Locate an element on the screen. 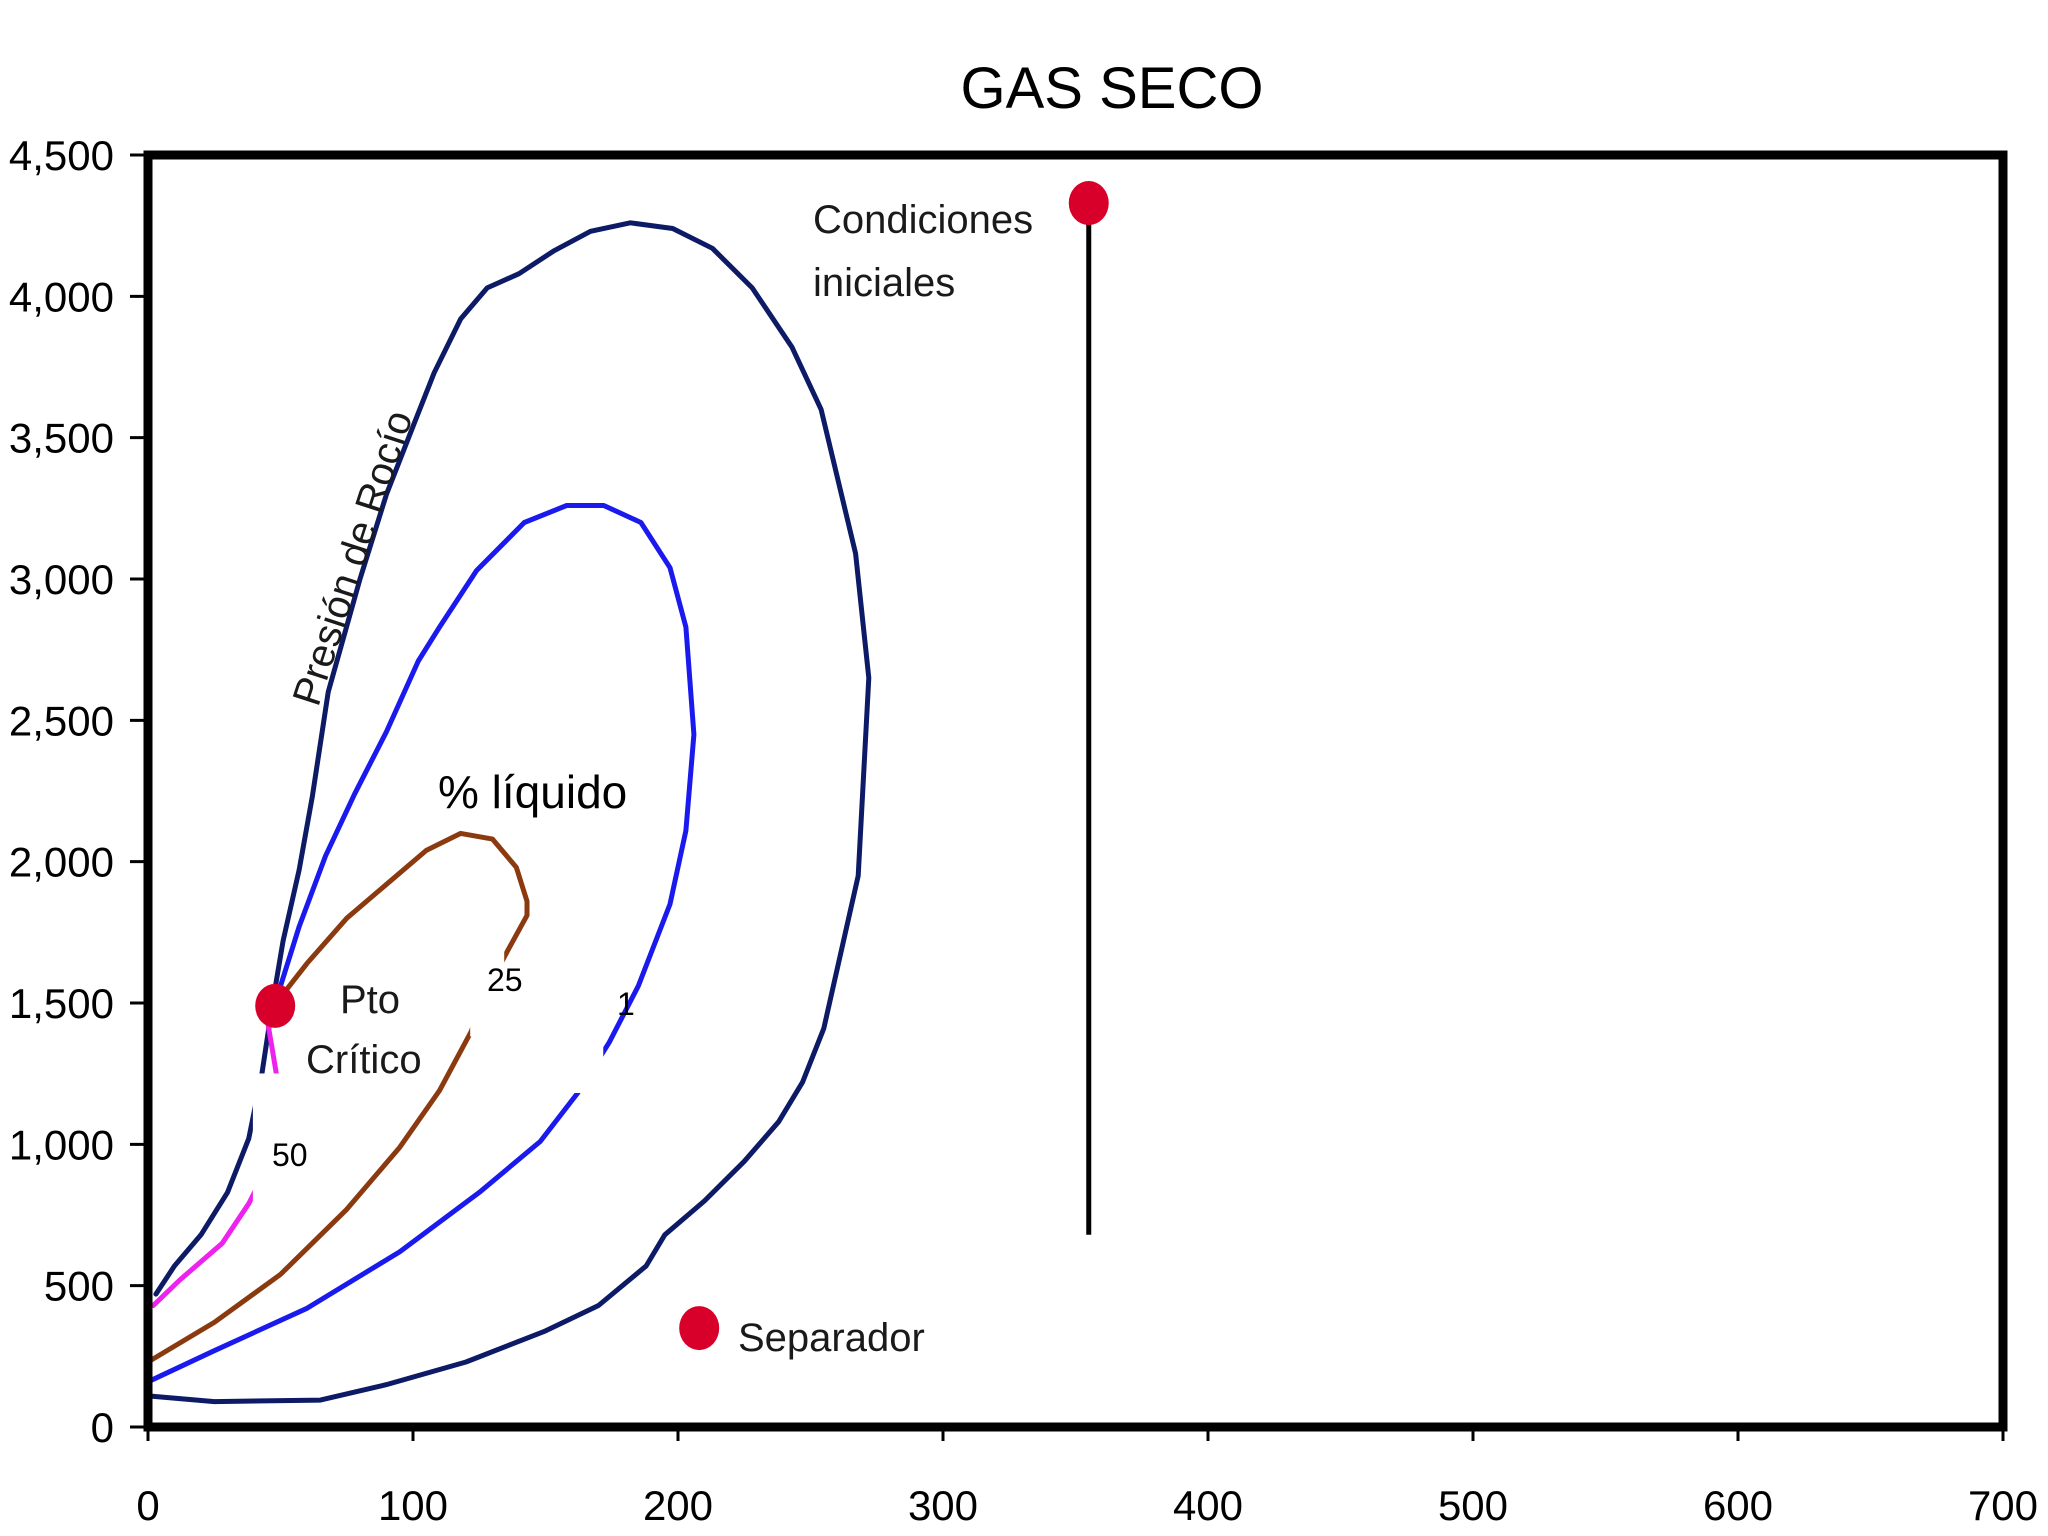  y-tick-label-2000: 2,000 is located at coordinates (61, 862).